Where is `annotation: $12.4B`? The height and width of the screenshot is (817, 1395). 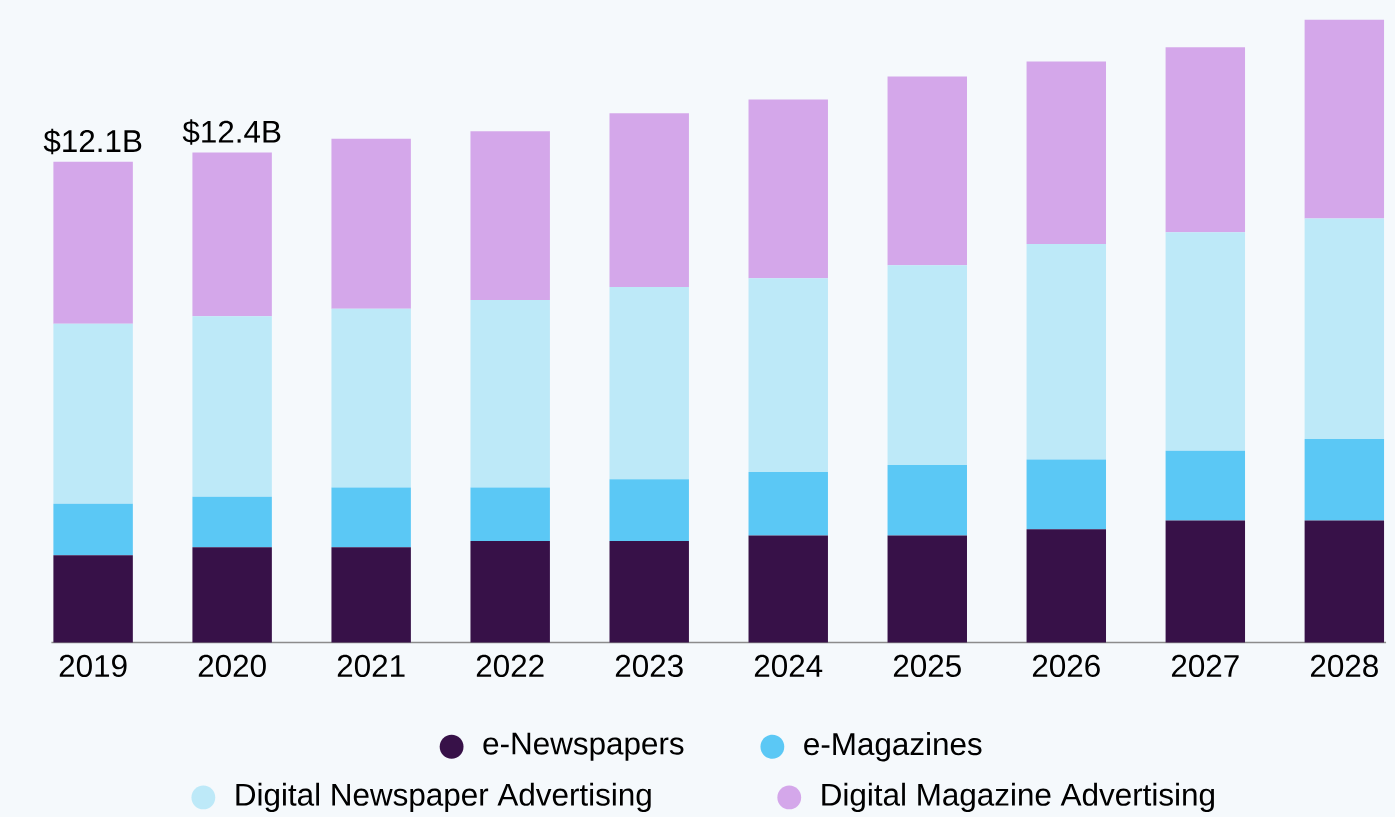 annotation: $12.4B is located at coordinates (231, 132).